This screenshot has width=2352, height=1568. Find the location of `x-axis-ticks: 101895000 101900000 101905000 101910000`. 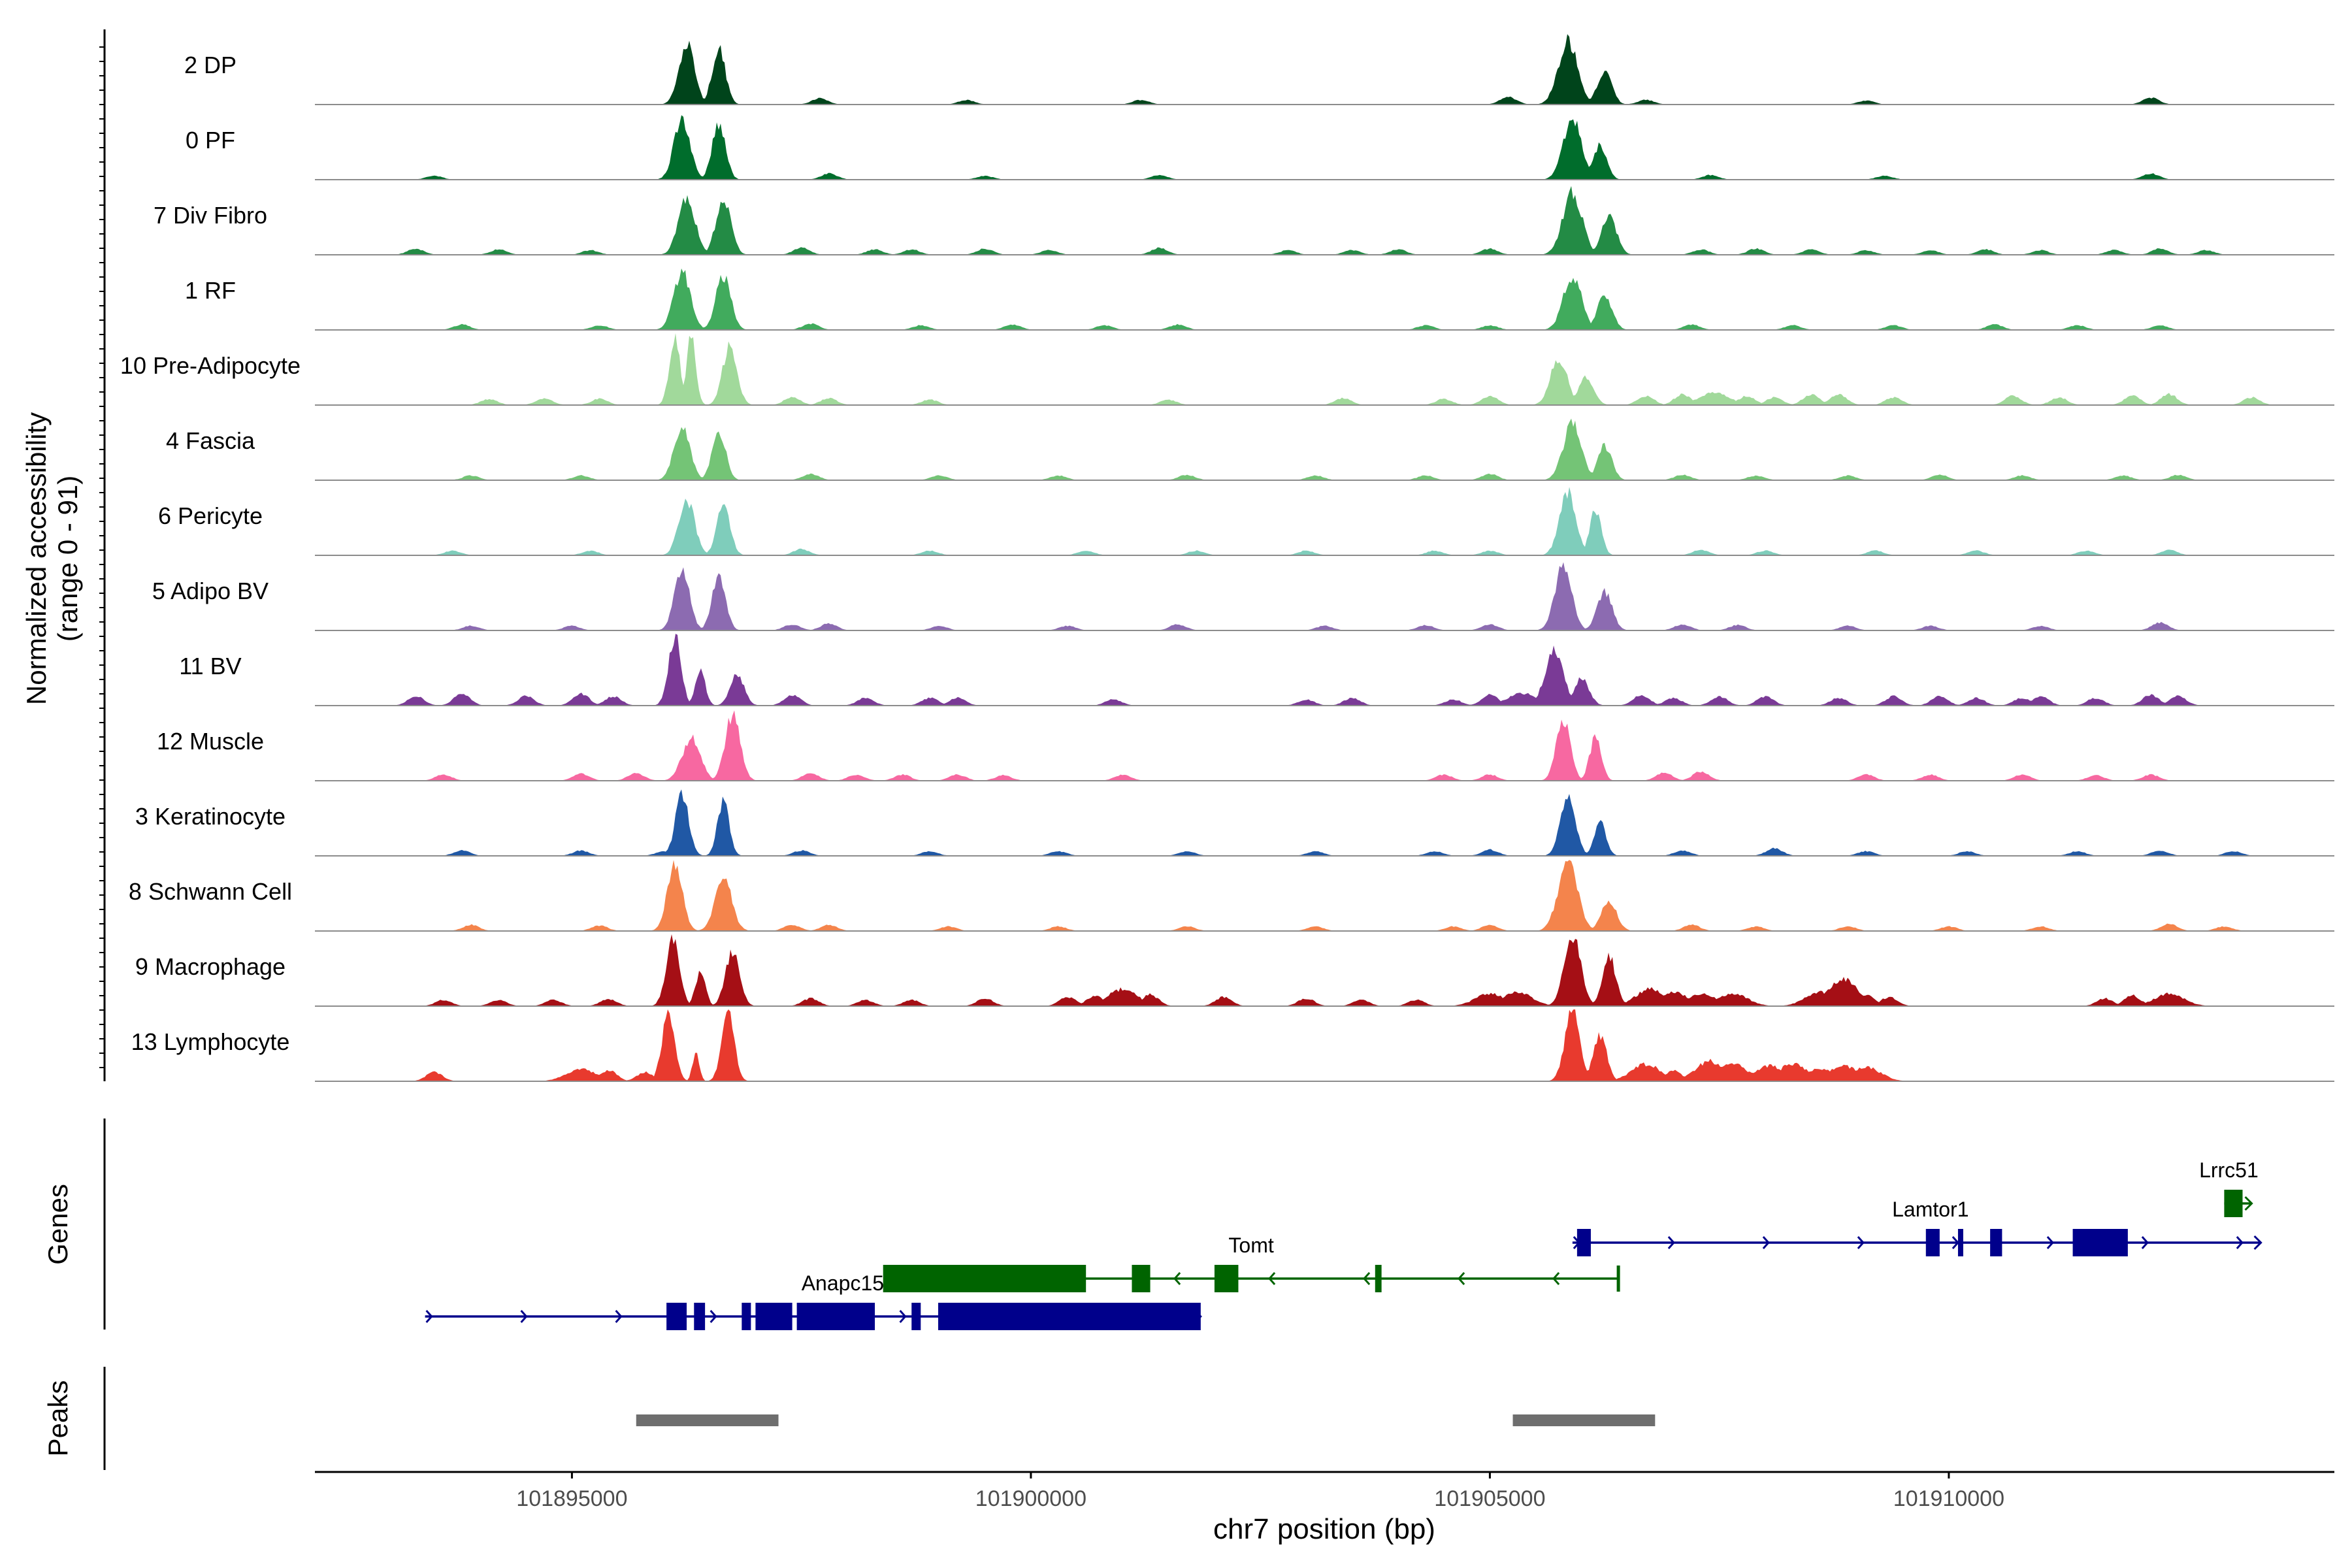

x-axis-ticks: 101895000 101900000 101905000 101910000 is located at coordinates (1260, 1491).